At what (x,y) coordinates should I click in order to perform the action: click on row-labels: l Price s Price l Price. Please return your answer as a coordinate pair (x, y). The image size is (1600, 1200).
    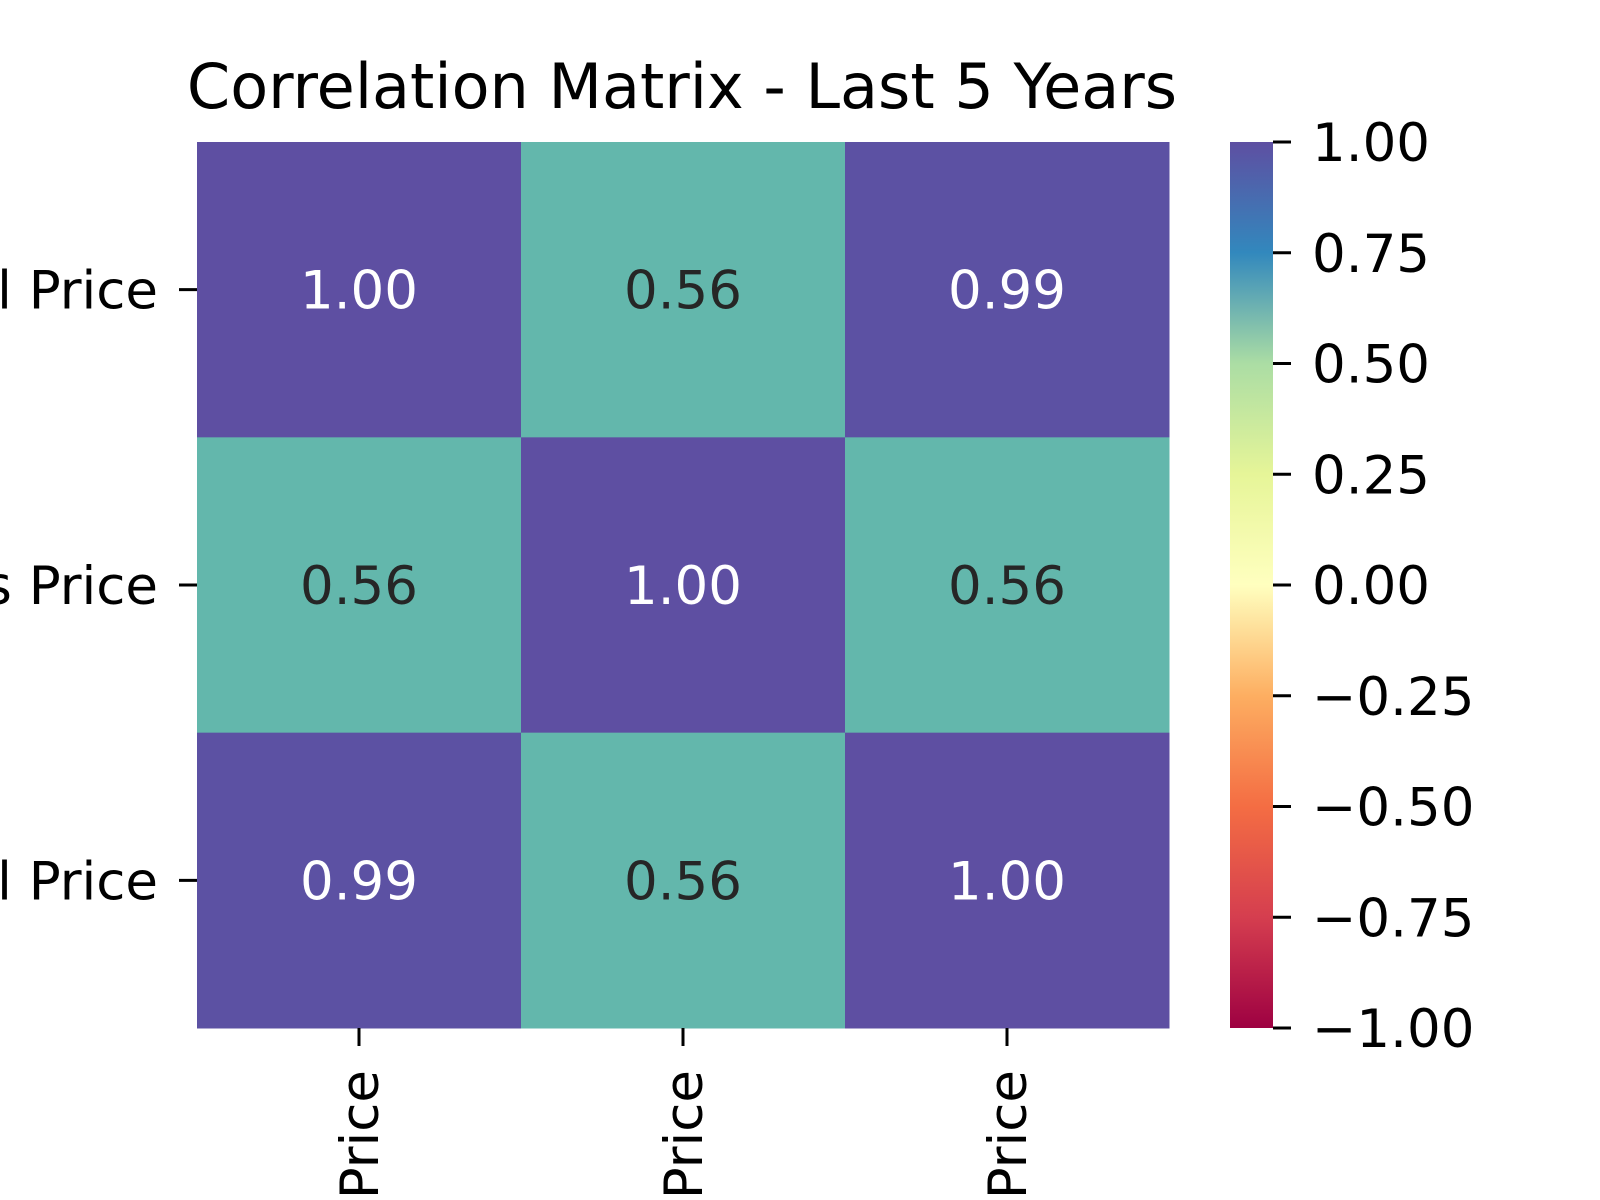
    Looking at the image, I should click on (98, 586).